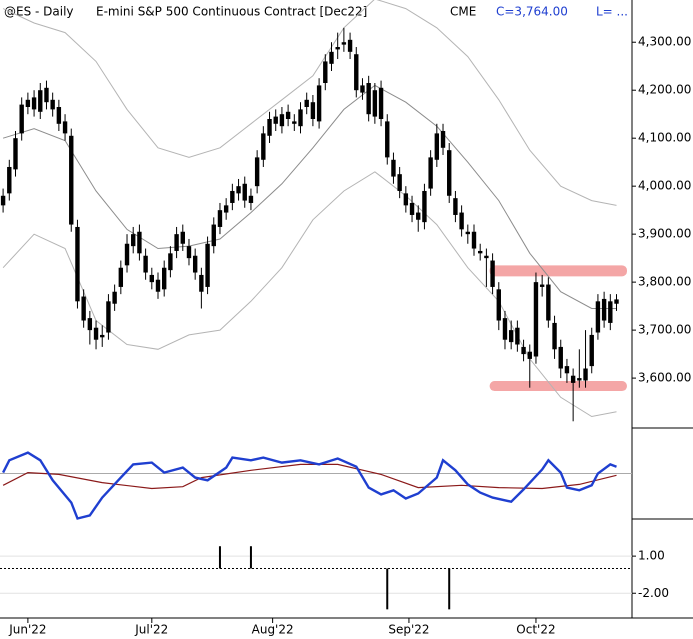 This screenshot has width=693, height=639. Describe the element at coordinates (250, 557) in the screenshot. I see `spike` at that location.